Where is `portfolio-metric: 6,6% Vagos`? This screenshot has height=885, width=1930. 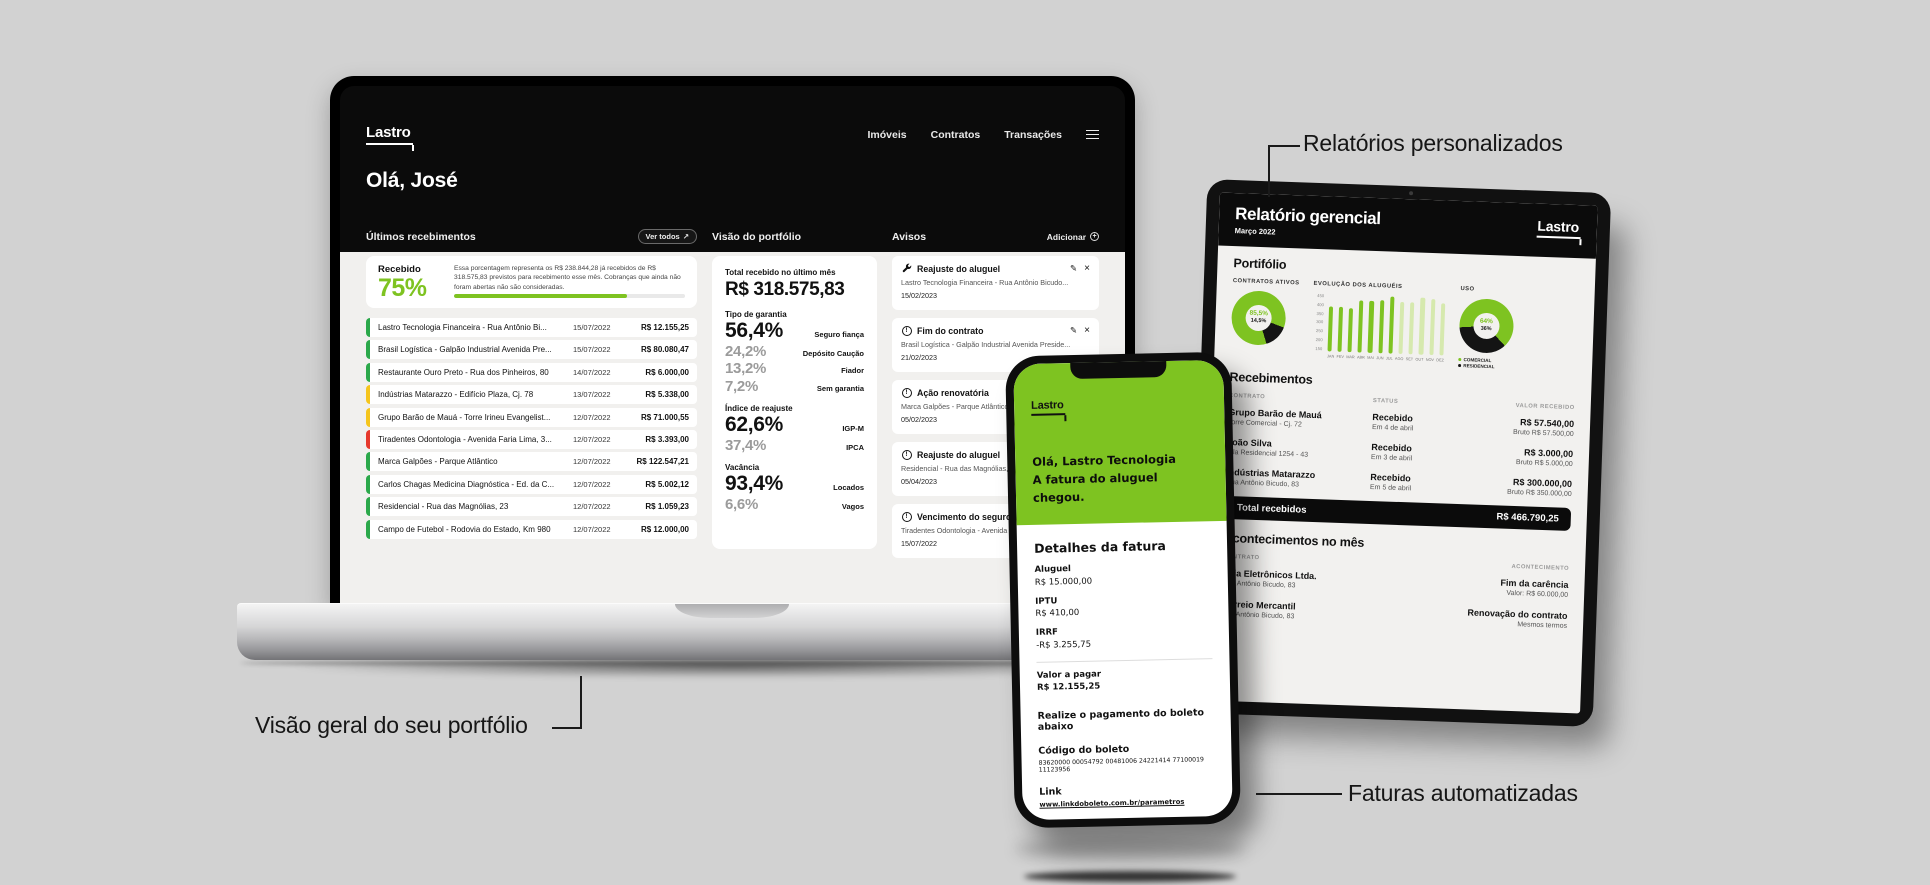
portfolio-metric: 6,6% Vagos is located at coordinates (794, 504).